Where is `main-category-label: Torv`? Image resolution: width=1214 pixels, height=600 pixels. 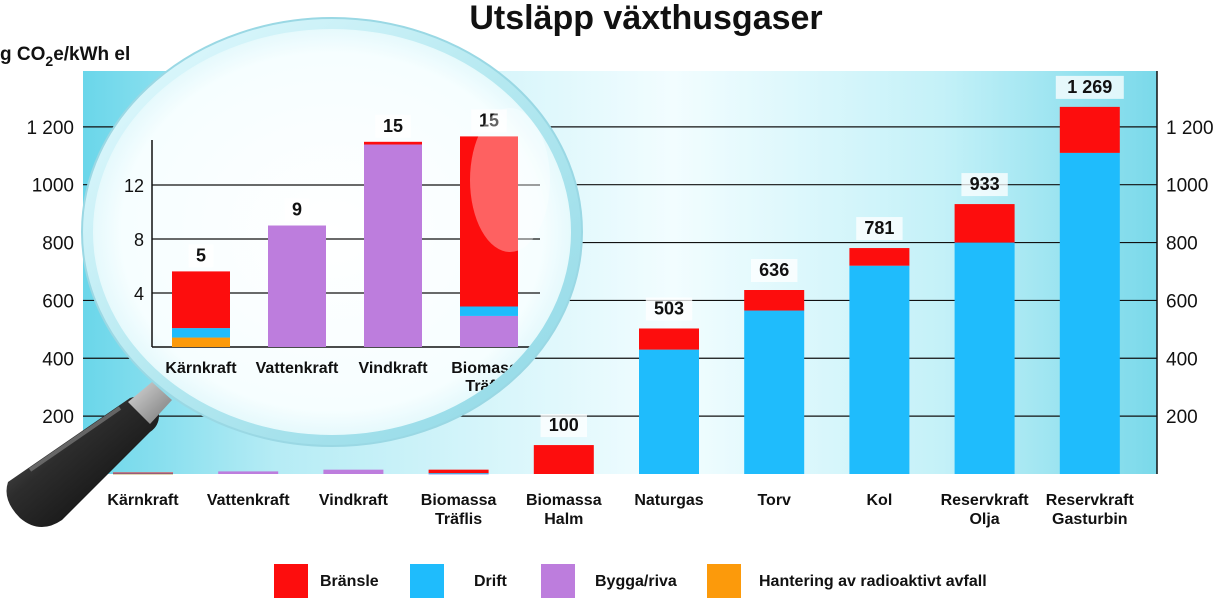 main-category-label: Torv is located at coordinates (774, 500).